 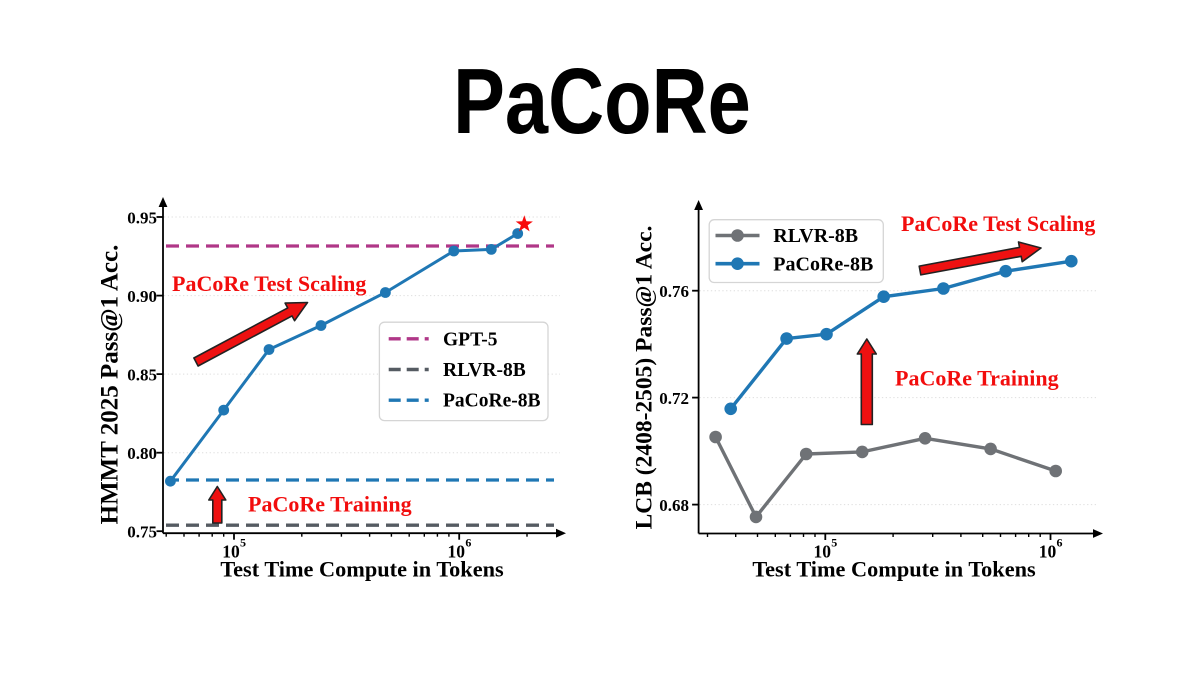 What do you see at coordinates (645, 378) in the screenshot?
I see `svg-text: LCB (2408-2505) Pass@1 Acc.` at bounding box center [645, 378].